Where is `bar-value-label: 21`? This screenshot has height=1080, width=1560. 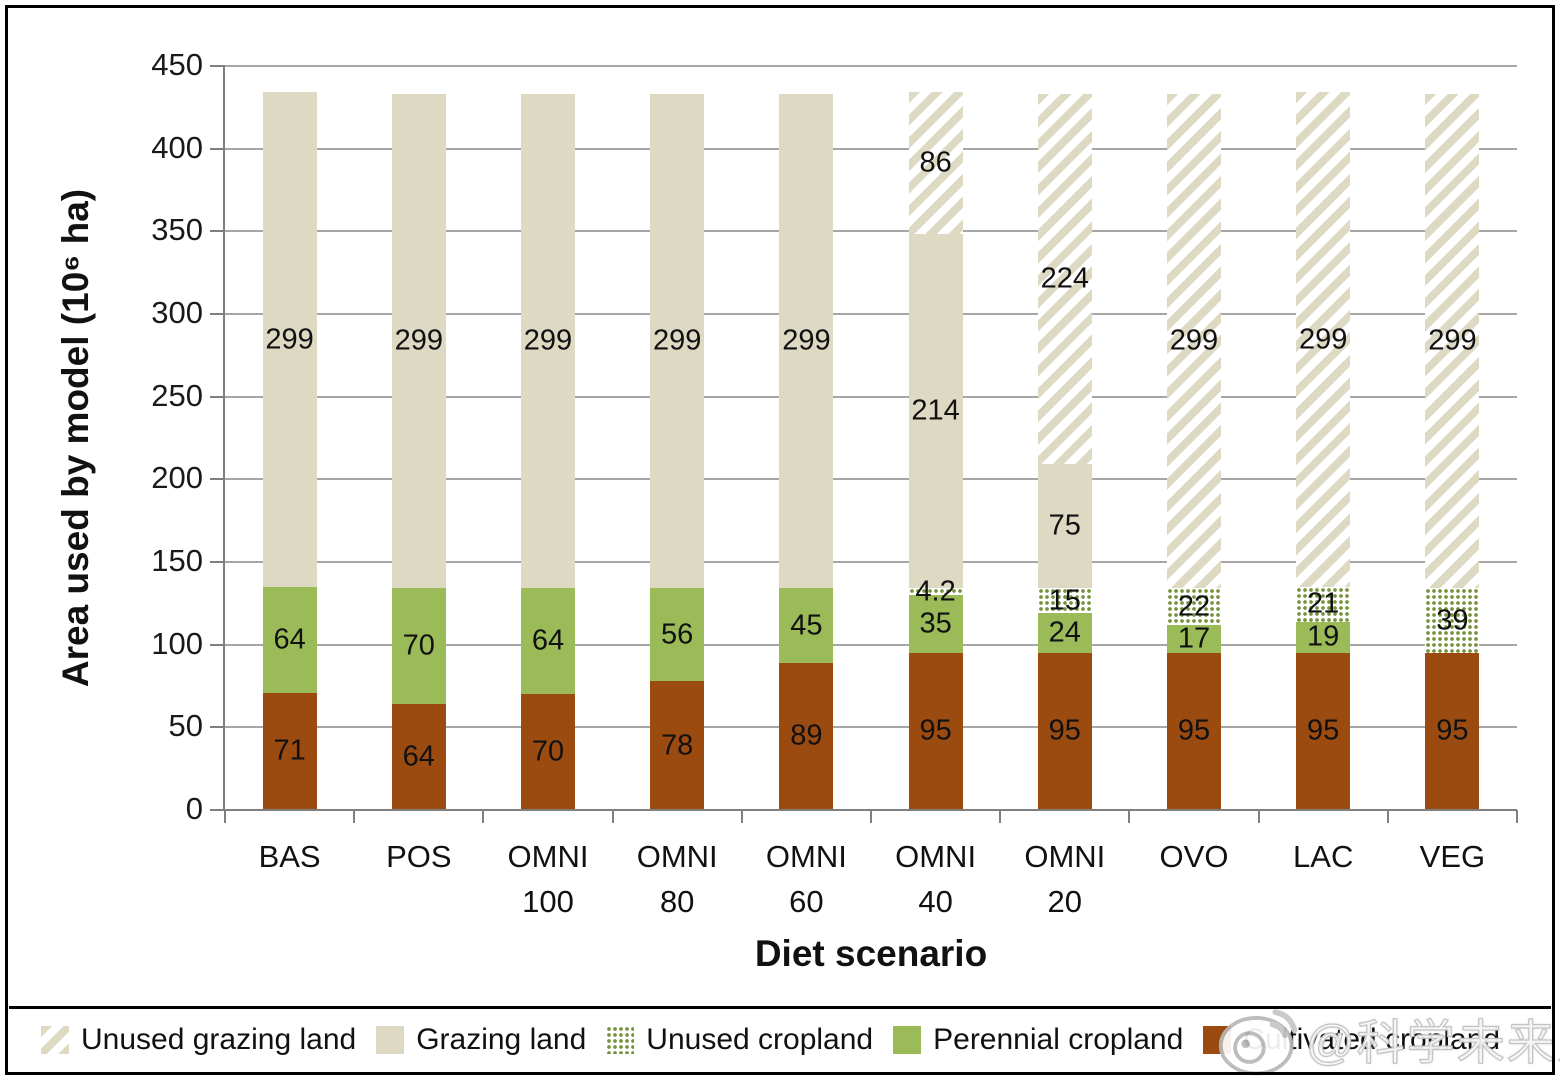 bar-value-label: 21 is located at coordinates (1323, 603).